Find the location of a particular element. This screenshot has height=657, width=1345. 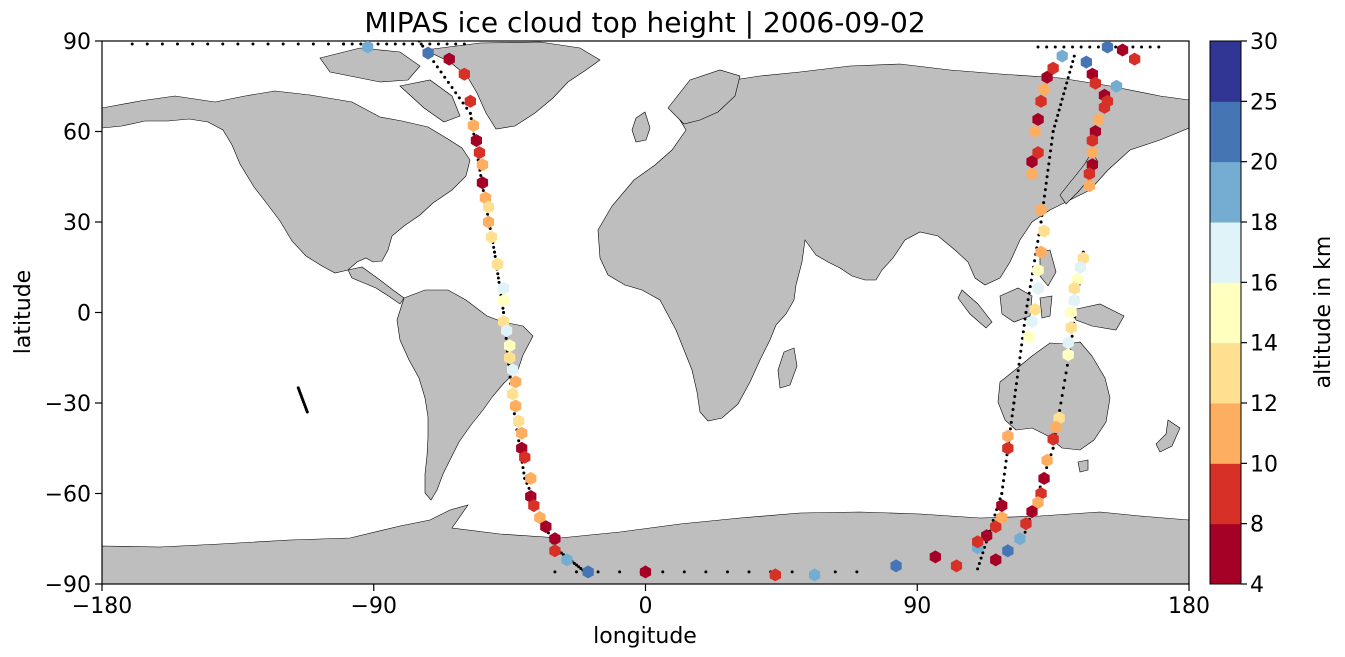

britain-landmass is located at coordinates (641, 127).